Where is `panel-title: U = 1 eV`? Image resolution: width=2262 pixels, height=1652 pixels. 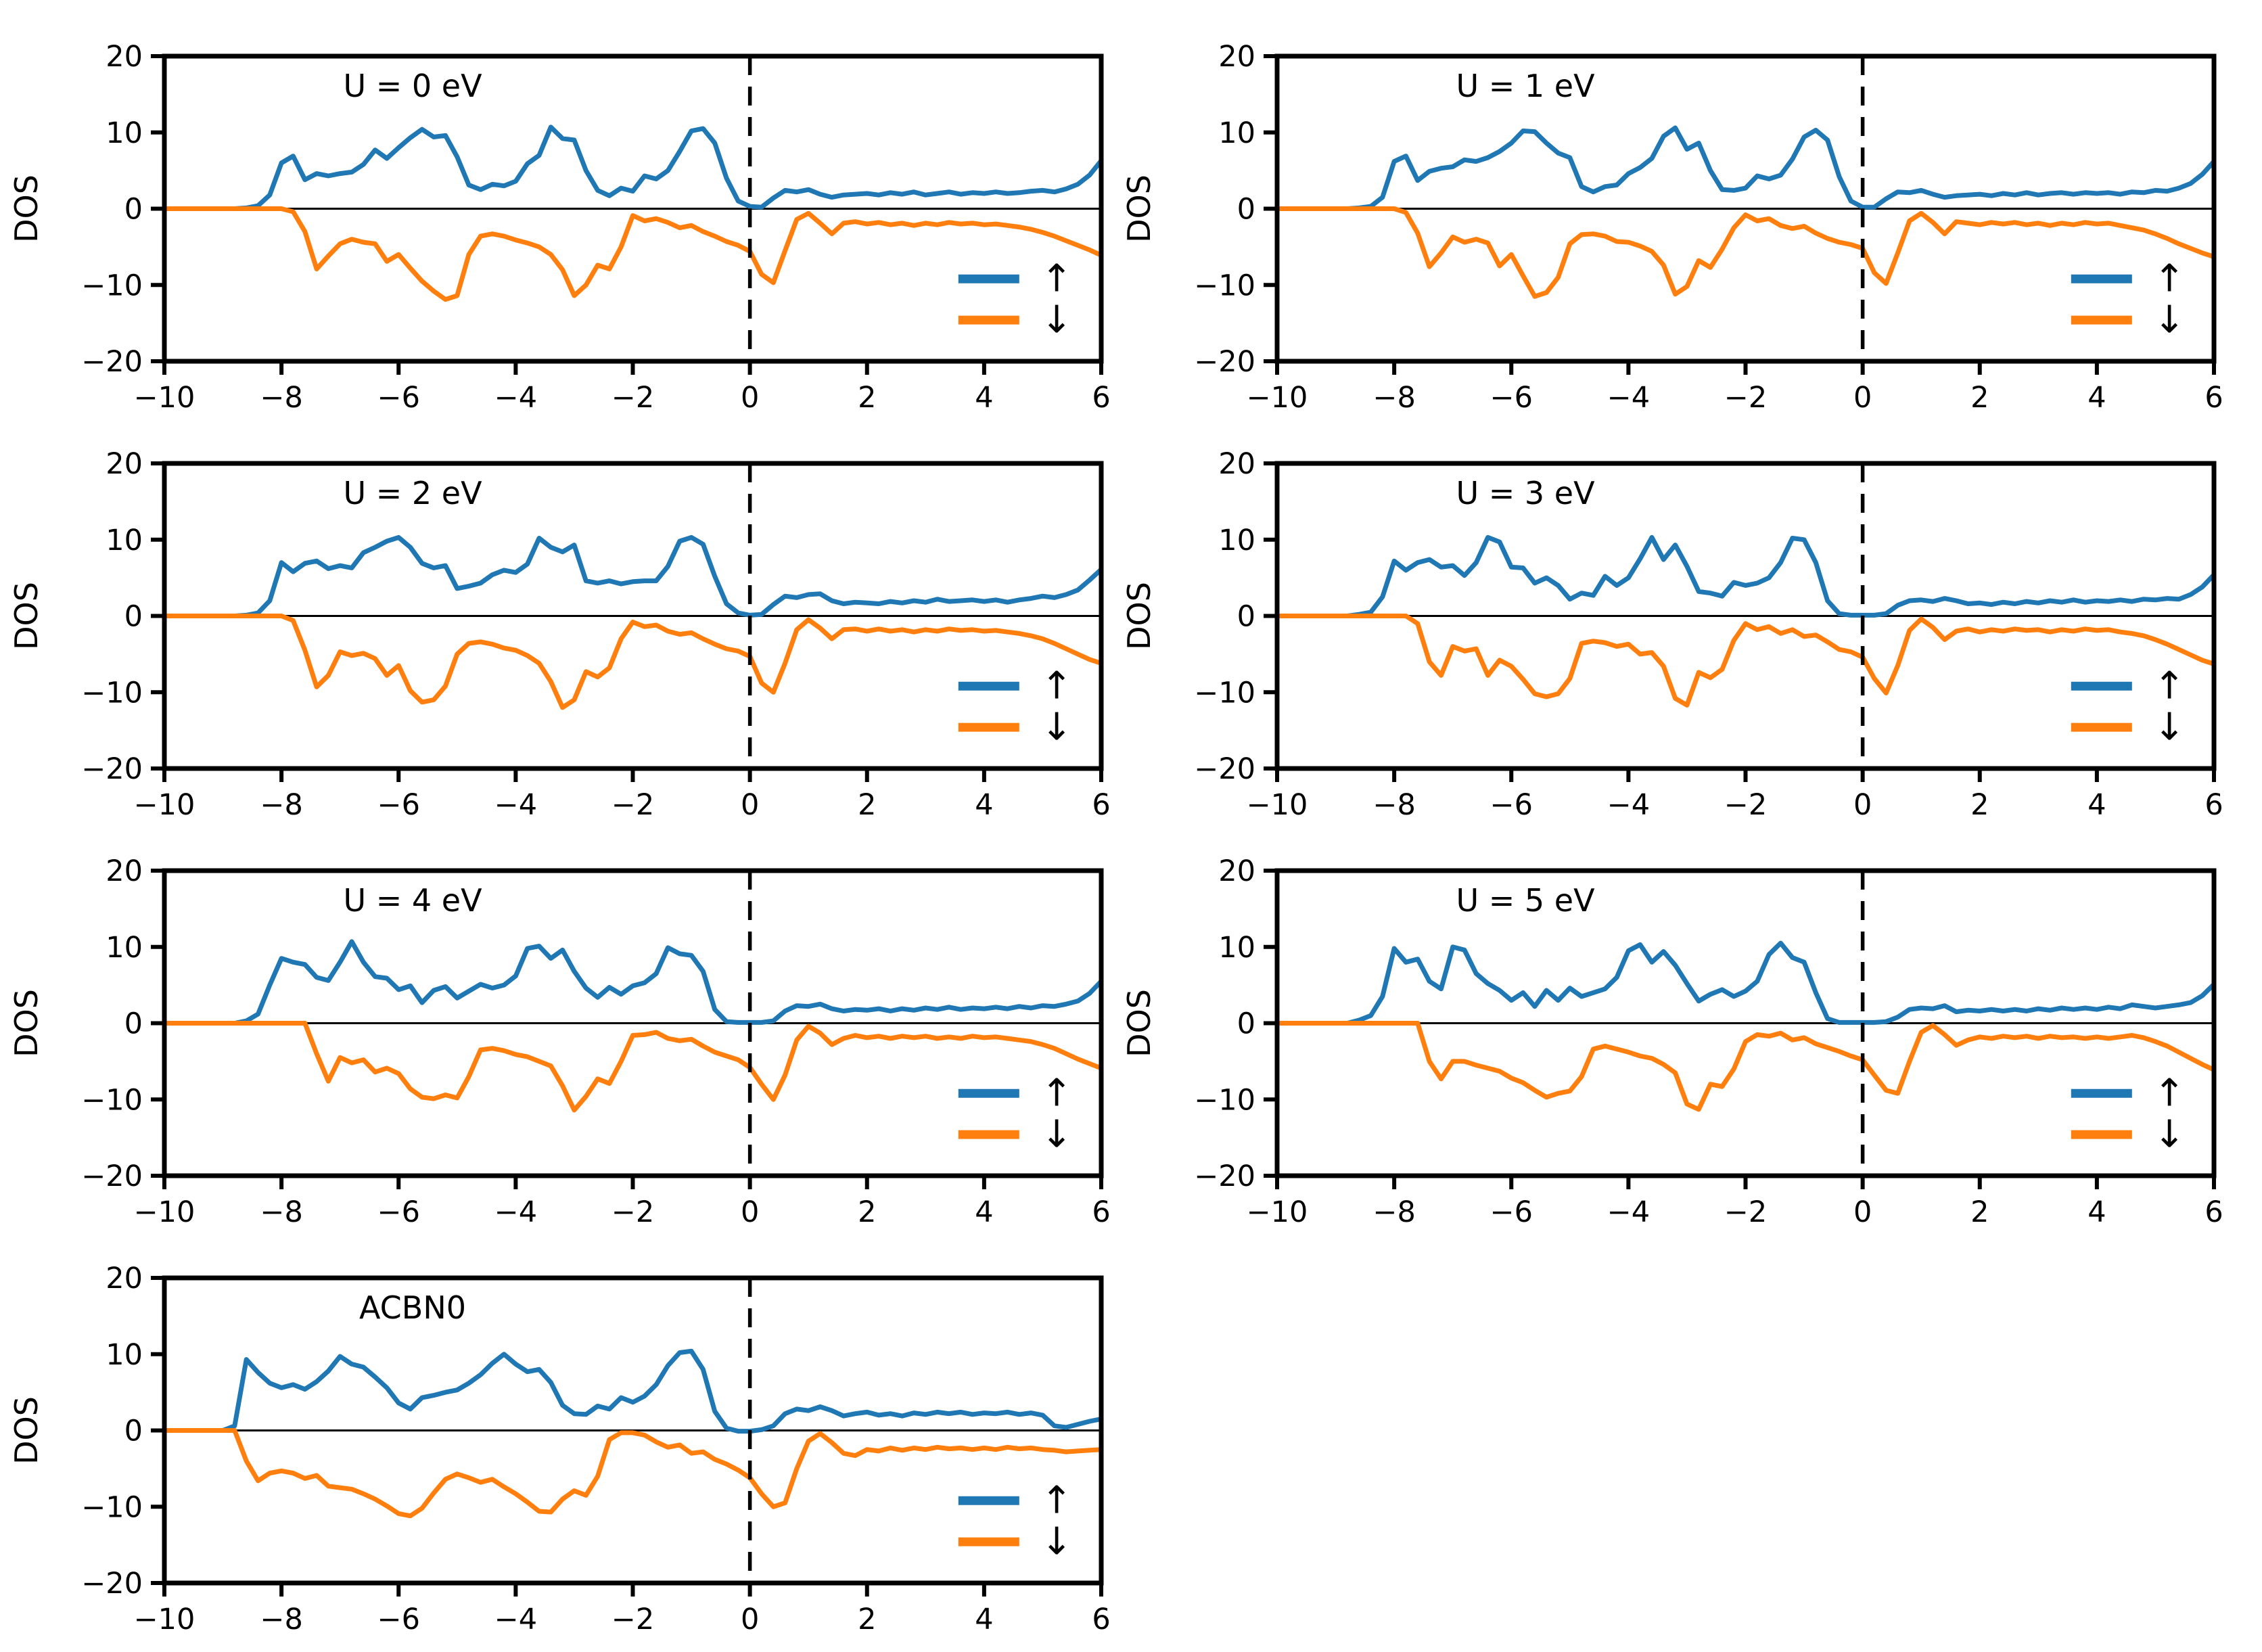
panel-title: U = 1 eV is located at coordinates (1526, 86).